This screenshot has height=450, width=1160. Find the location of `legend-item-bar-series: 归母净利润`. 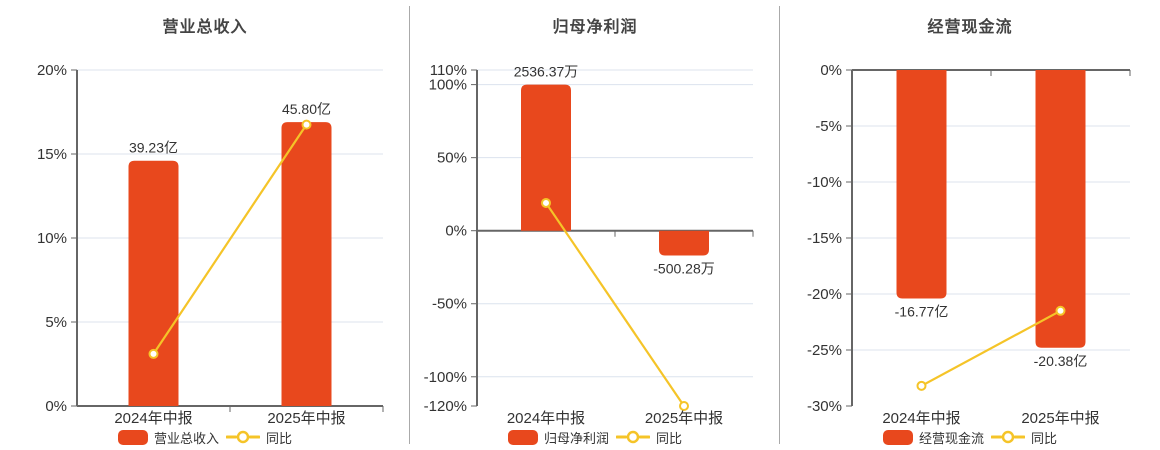

legend-item-bar-series: 归母净利润 is located at coordinates (558, 437).